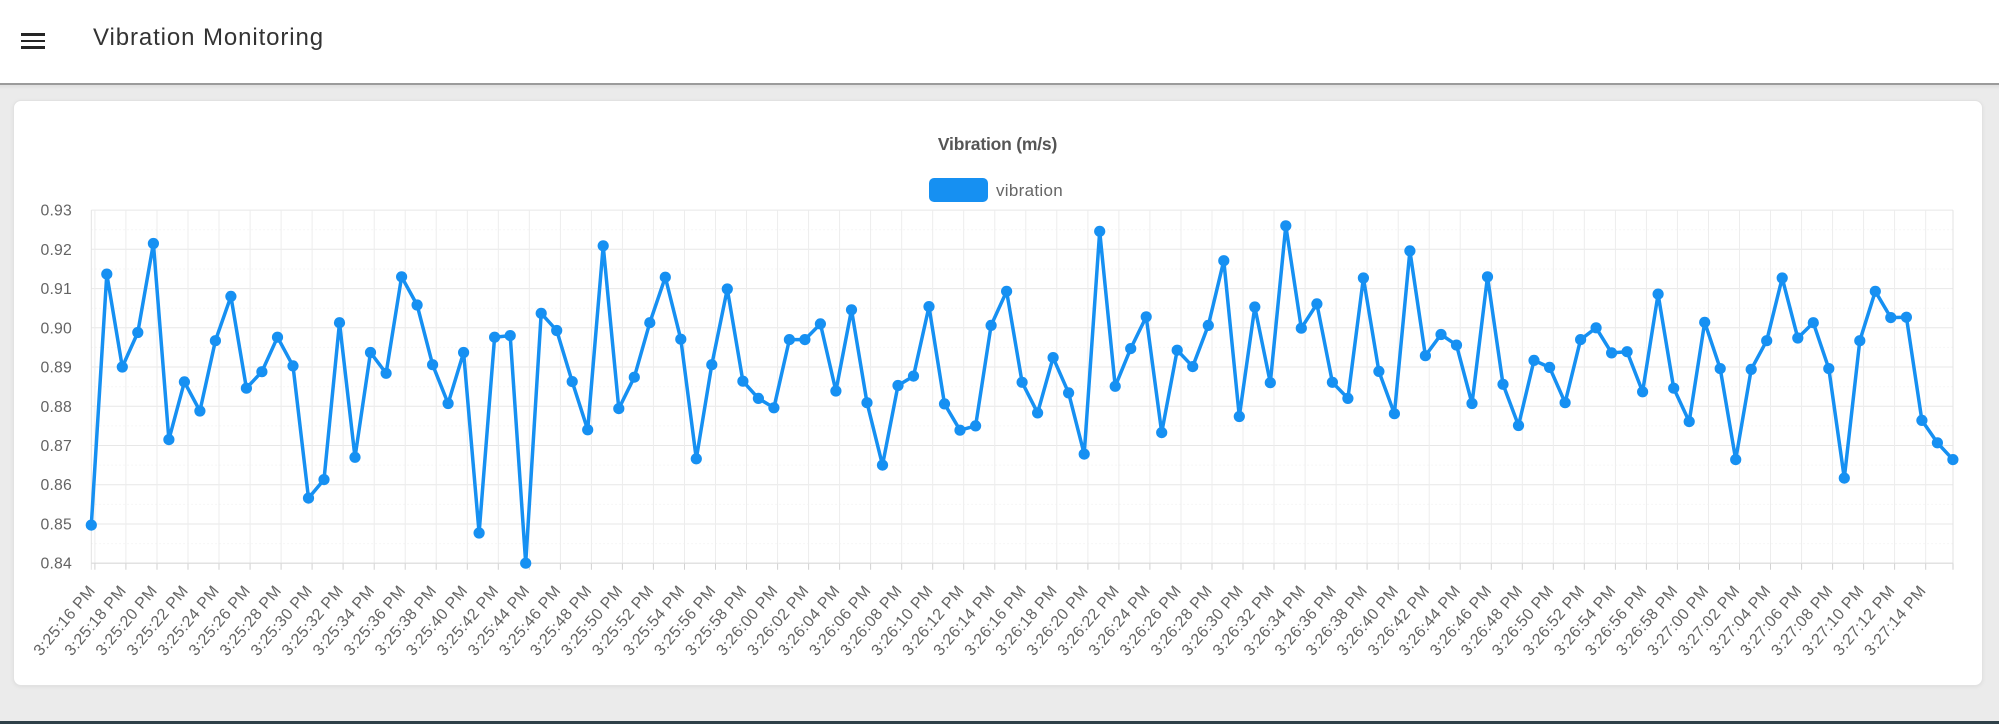  Describe the element at coordinates (56, 328) in the screenshot. I see `svg-text: 0.90` at that location.